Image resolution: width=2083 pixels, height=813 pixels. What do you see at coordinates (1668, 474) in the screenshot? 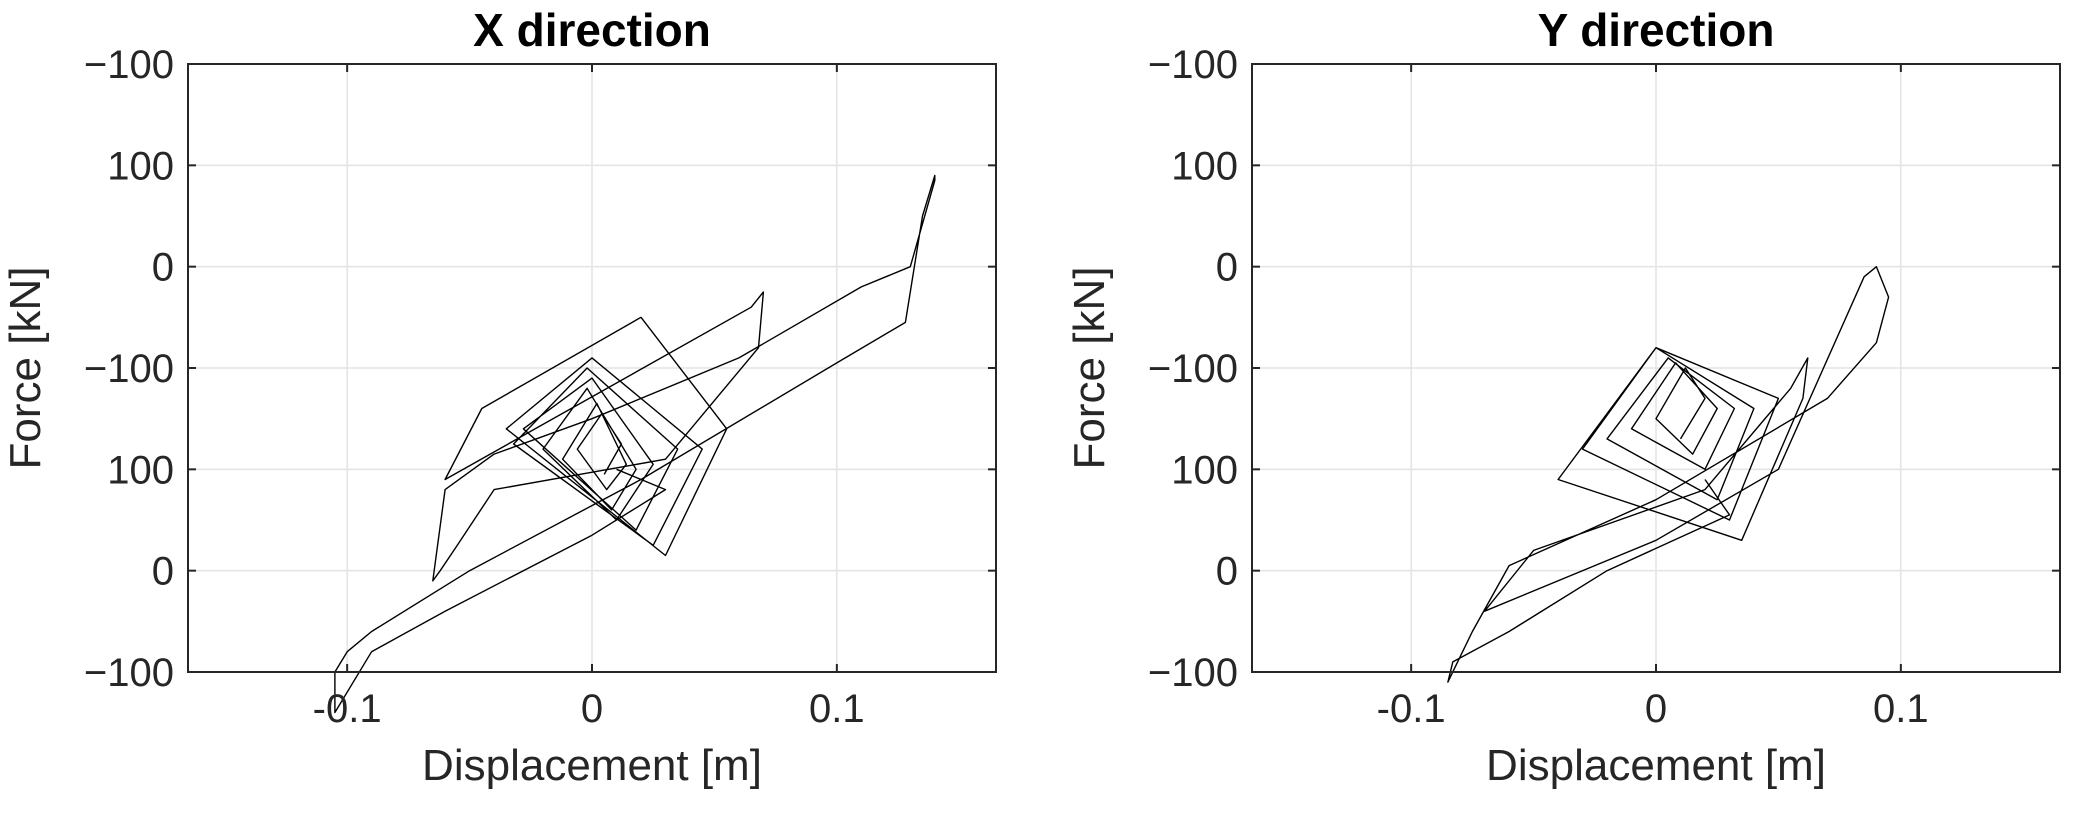
I see `hysteresis-series` at bounding box center [1668, 474].